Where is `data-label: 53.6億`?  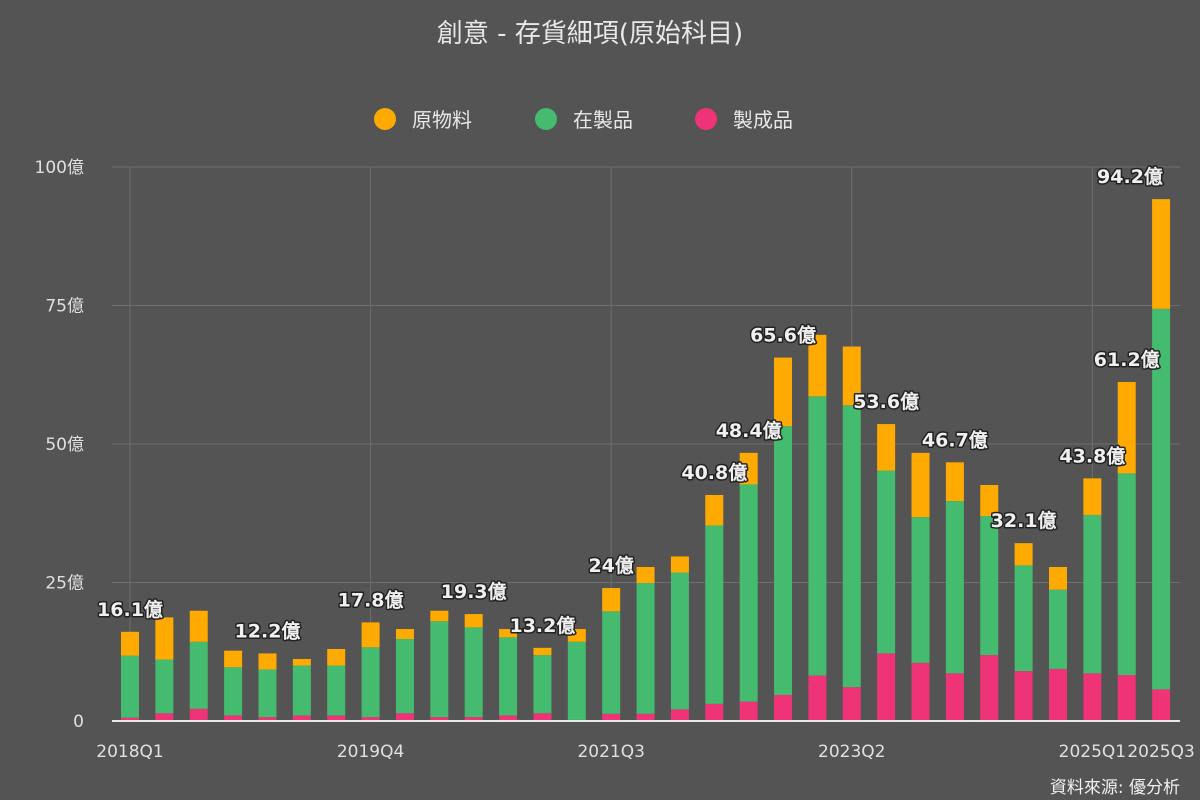 data-label: 53.6億 is located at coordinates (886, 401).